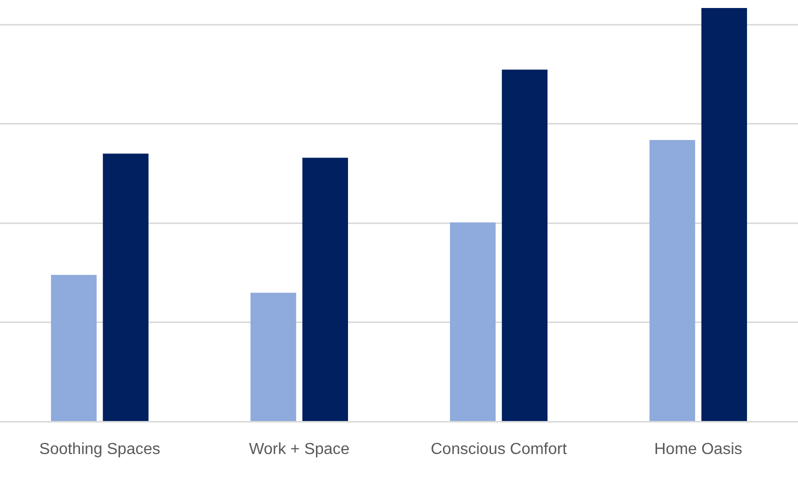  Describe the element at coordinates (499, 449) in the screenshot. I see `x-tick-label: Conscious Comfort` at that location.